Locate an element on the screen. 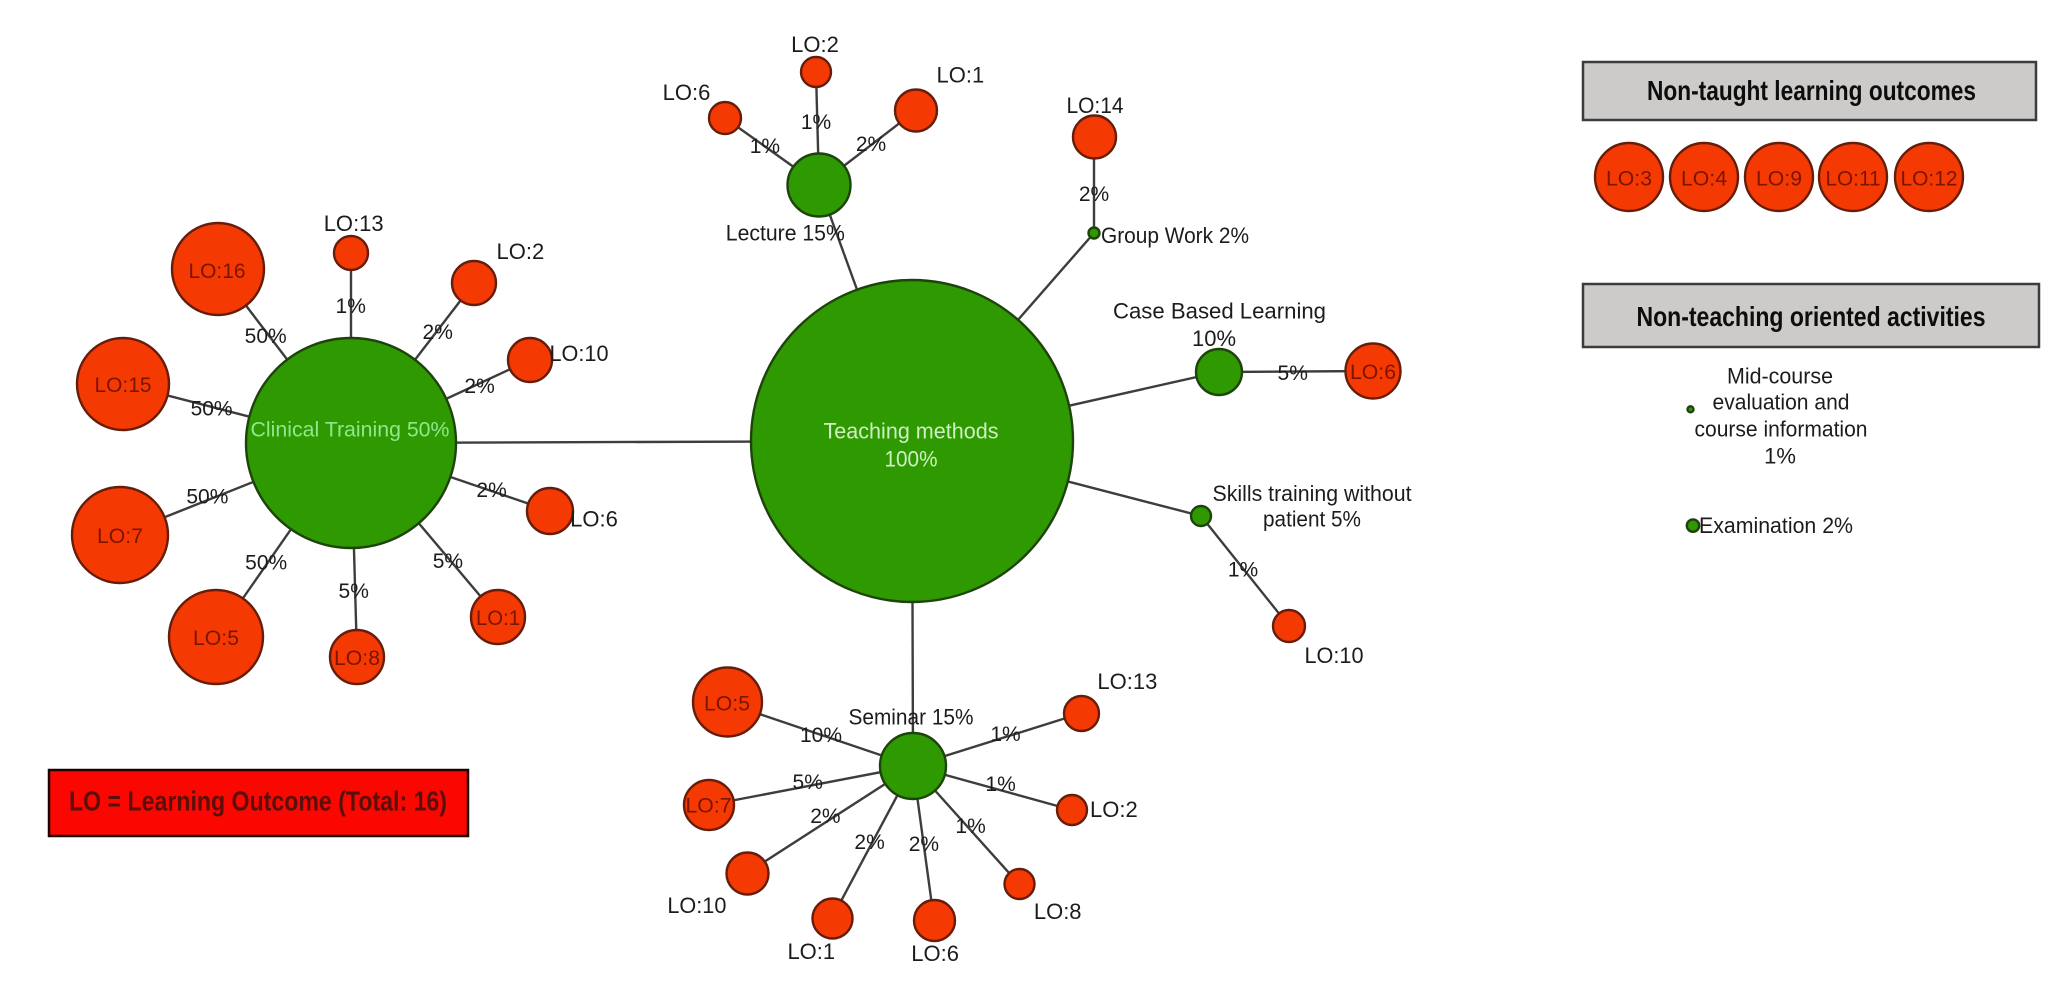 The width and height of the screenshot is (2059, 1001). svg-text: Case Based Learning is located at coordinates (1219, 311).